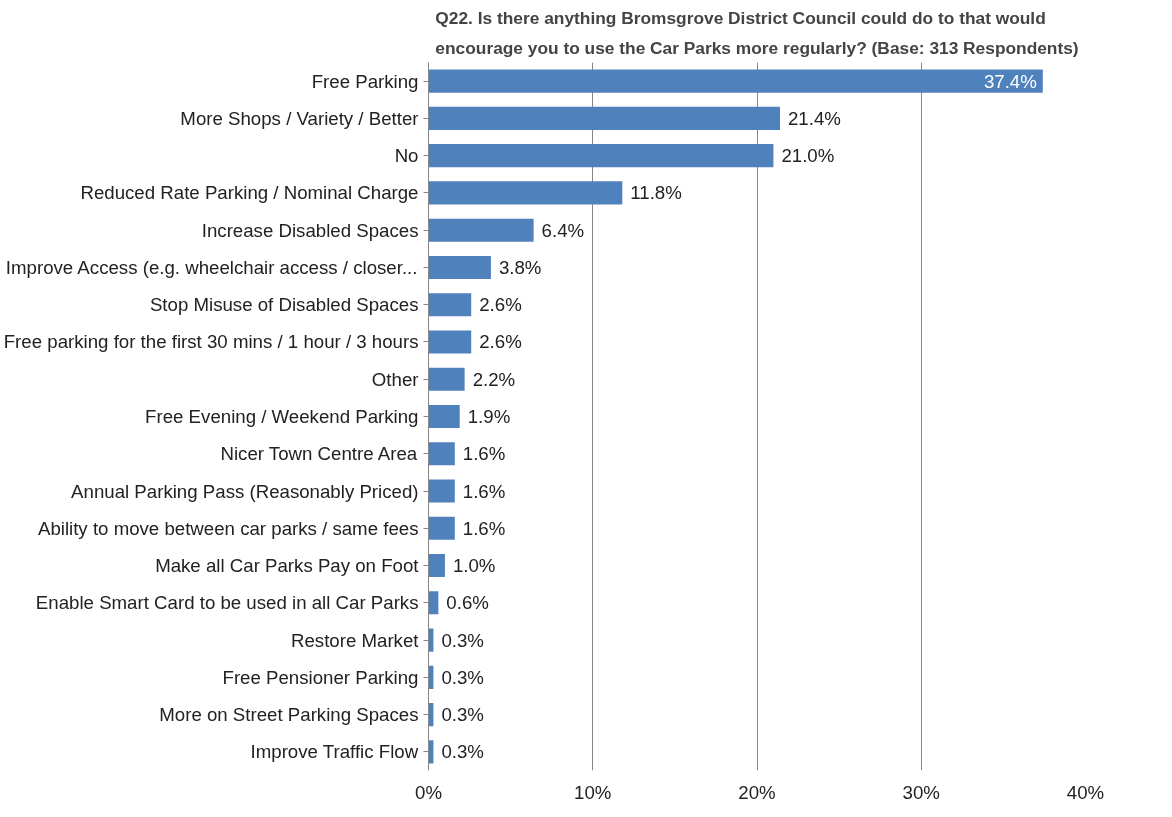 Image resolution: width=1172 pixels, height=817 pixels. I want to click on data-label: 1.9%, so click(489, 416).